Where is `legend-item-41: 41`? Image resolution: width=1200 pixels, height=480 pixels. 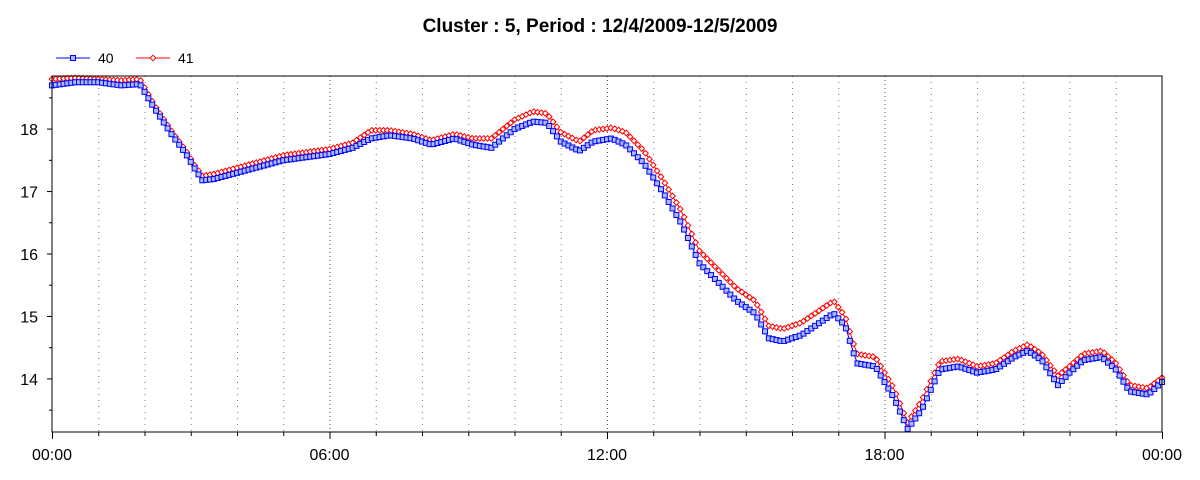 legend-item-41: 41 is located at coordinates (165, 58).